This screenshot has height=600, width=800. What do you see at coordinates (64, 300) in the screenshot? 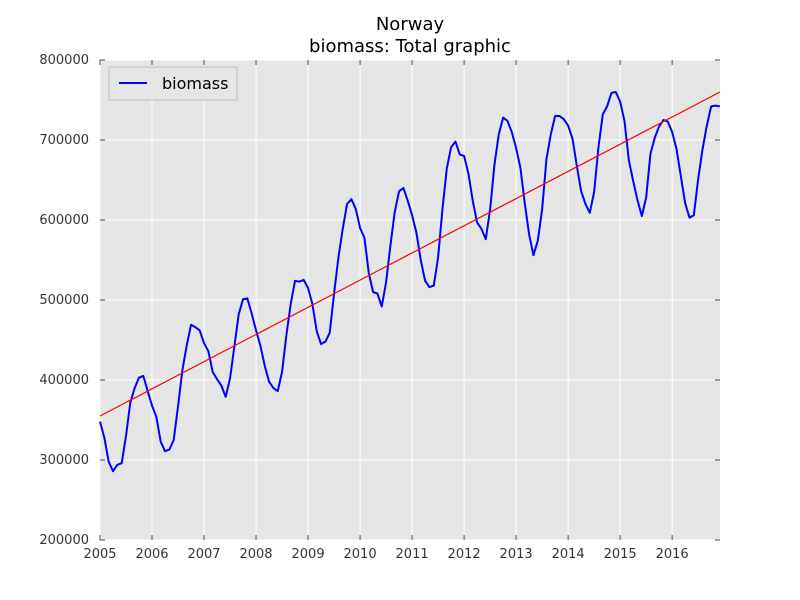
I see `y-tick-label: 500000` at bounding box center [64, 300].